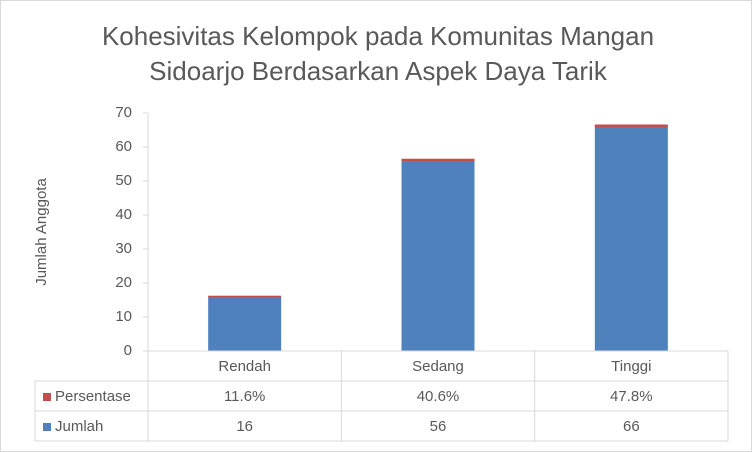 The image size is (752, 452). Describe the element at coordinates (123, 112) in the screenshot. I see `y-tick-label: 70` at that location.